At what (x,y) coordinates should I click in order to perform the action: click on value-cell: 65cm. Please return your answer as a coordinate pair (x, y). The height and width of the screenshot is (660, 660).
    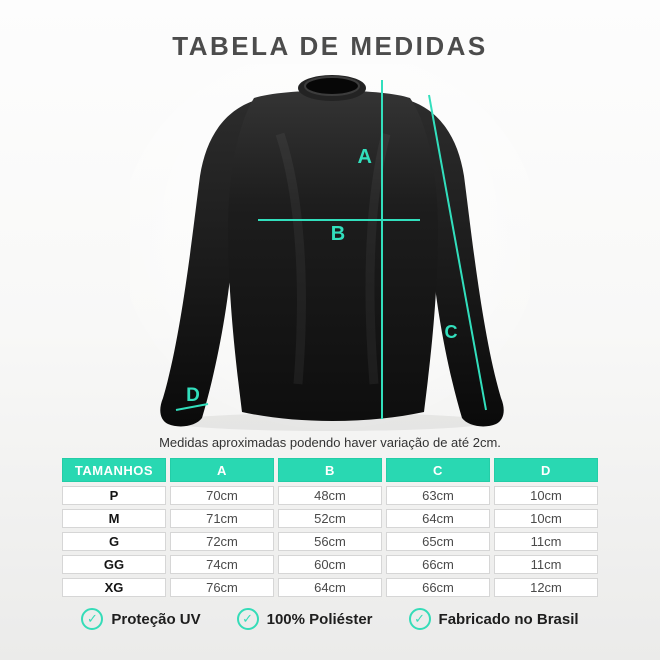
    Looking at the image, I should click on (438, 541).